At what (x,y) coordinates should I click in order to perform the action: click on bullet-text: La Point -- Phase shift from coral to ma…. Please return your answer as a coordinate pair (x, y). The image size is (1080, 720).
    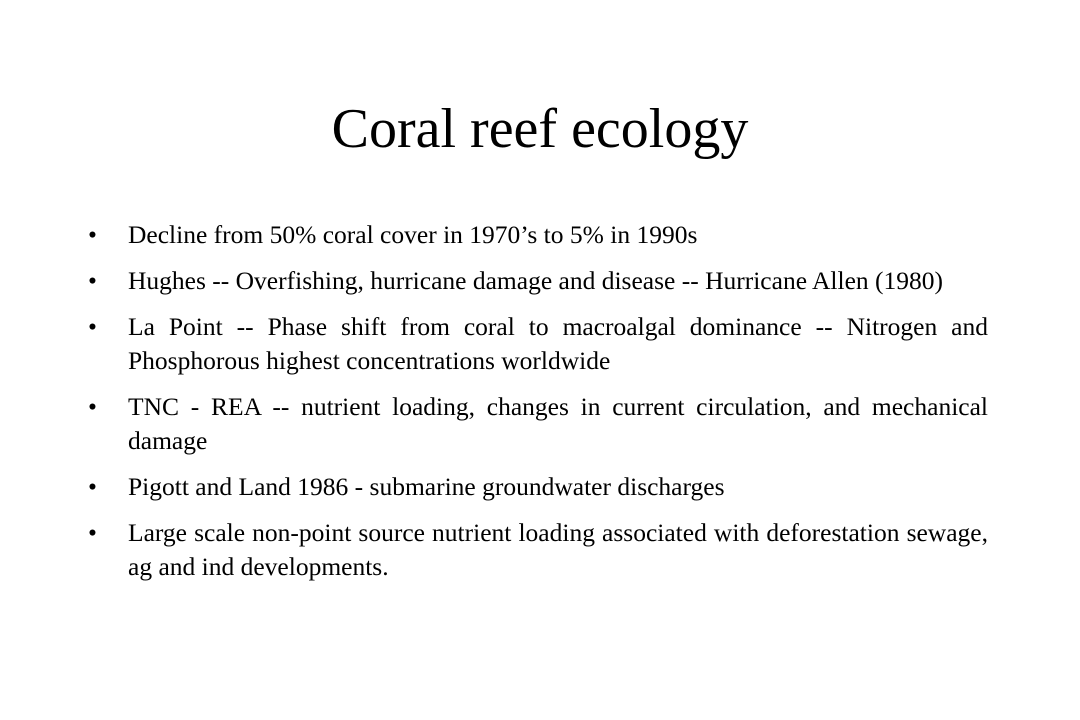
    Looking at the image, I should click on (558, 343).